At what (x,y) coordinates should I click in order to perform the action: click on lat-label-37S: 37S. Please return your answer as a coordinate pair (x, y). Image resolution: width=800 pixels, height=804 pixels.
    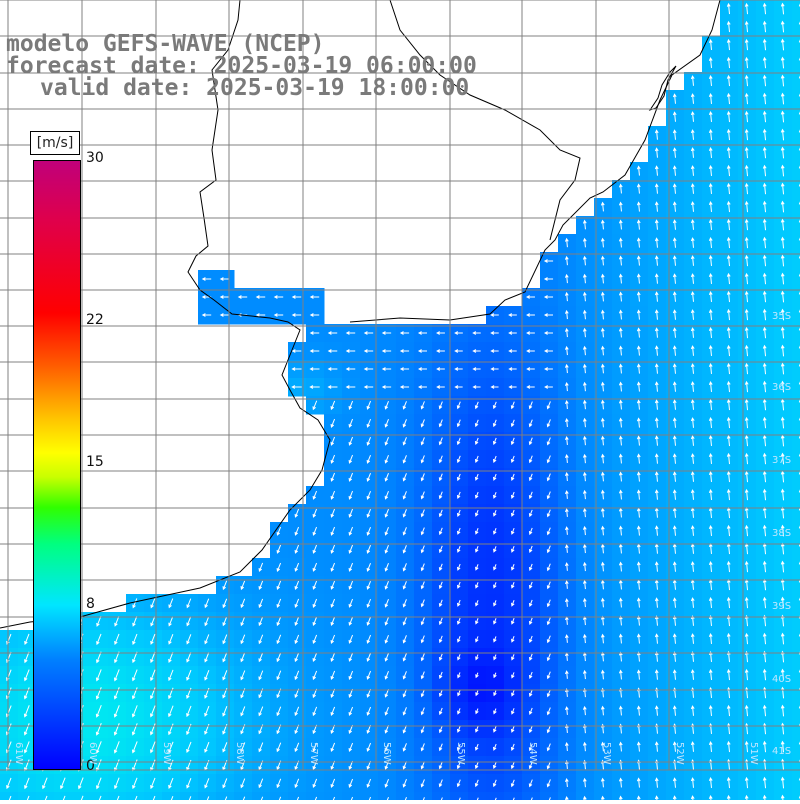
    Looking at the image, I should click on (782, 460).